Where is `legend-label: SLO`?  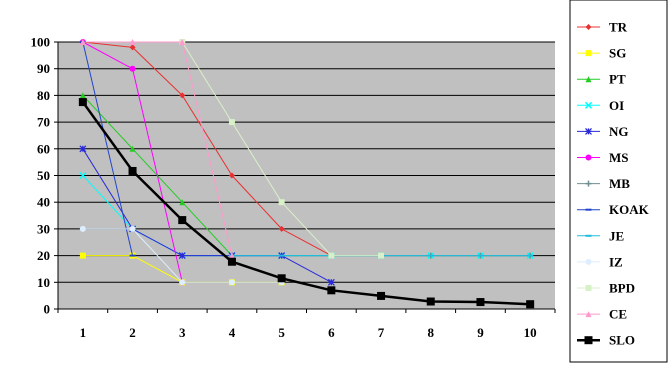 legend-label: SLO is located at coordinates (622, 340).